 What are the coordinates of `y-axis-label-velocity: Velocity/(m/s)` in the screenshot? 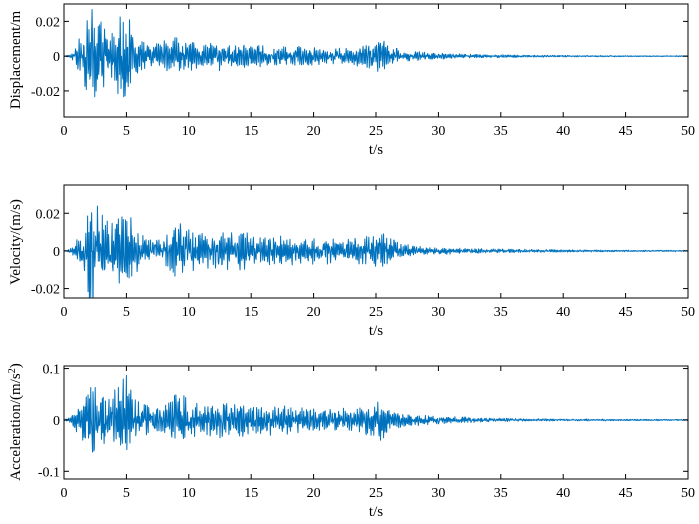 It's located at (16, 242).